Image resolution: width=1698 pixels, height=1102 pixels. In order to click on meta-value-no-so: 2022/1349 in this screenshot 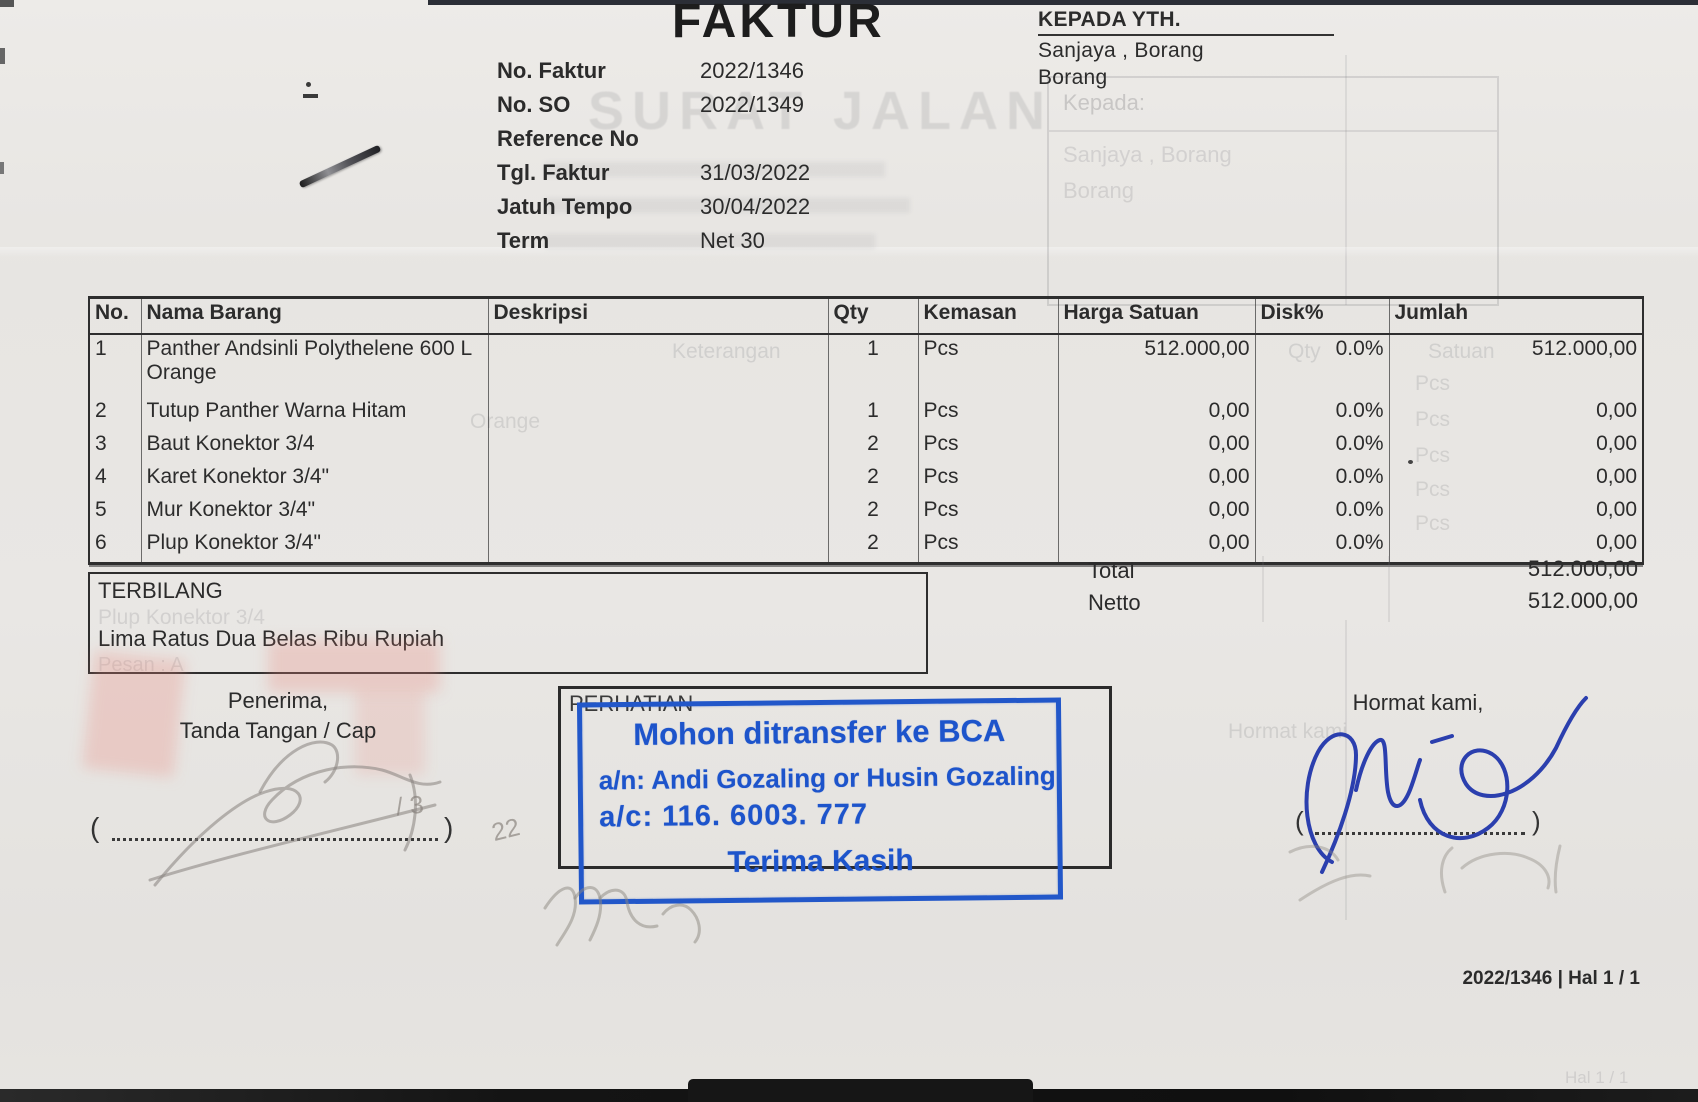, I will do `click(752, 104)`.